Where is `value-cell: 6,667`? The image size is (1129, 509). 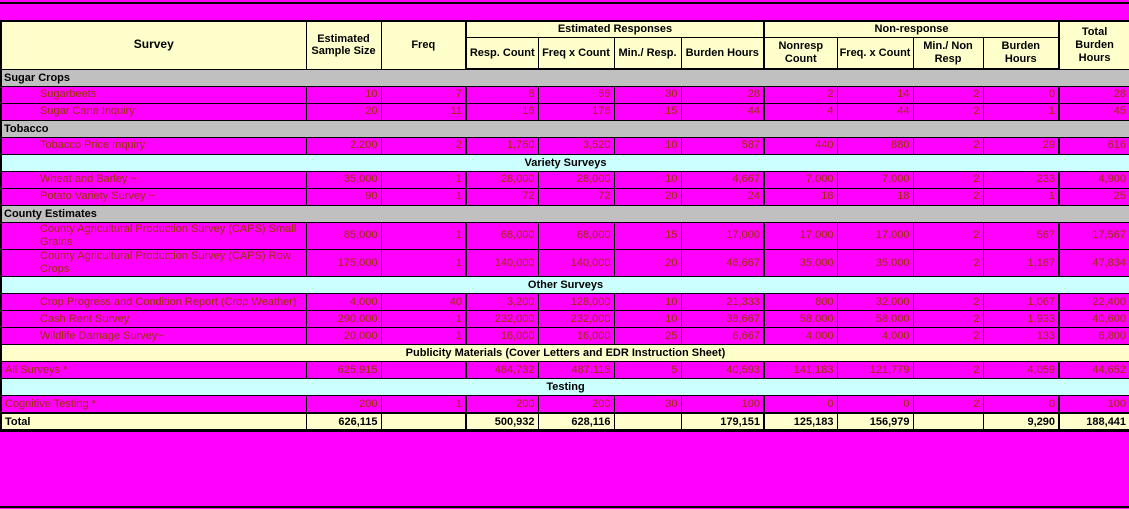
value-cell: 6,667 is located at coordinates (722, 336).